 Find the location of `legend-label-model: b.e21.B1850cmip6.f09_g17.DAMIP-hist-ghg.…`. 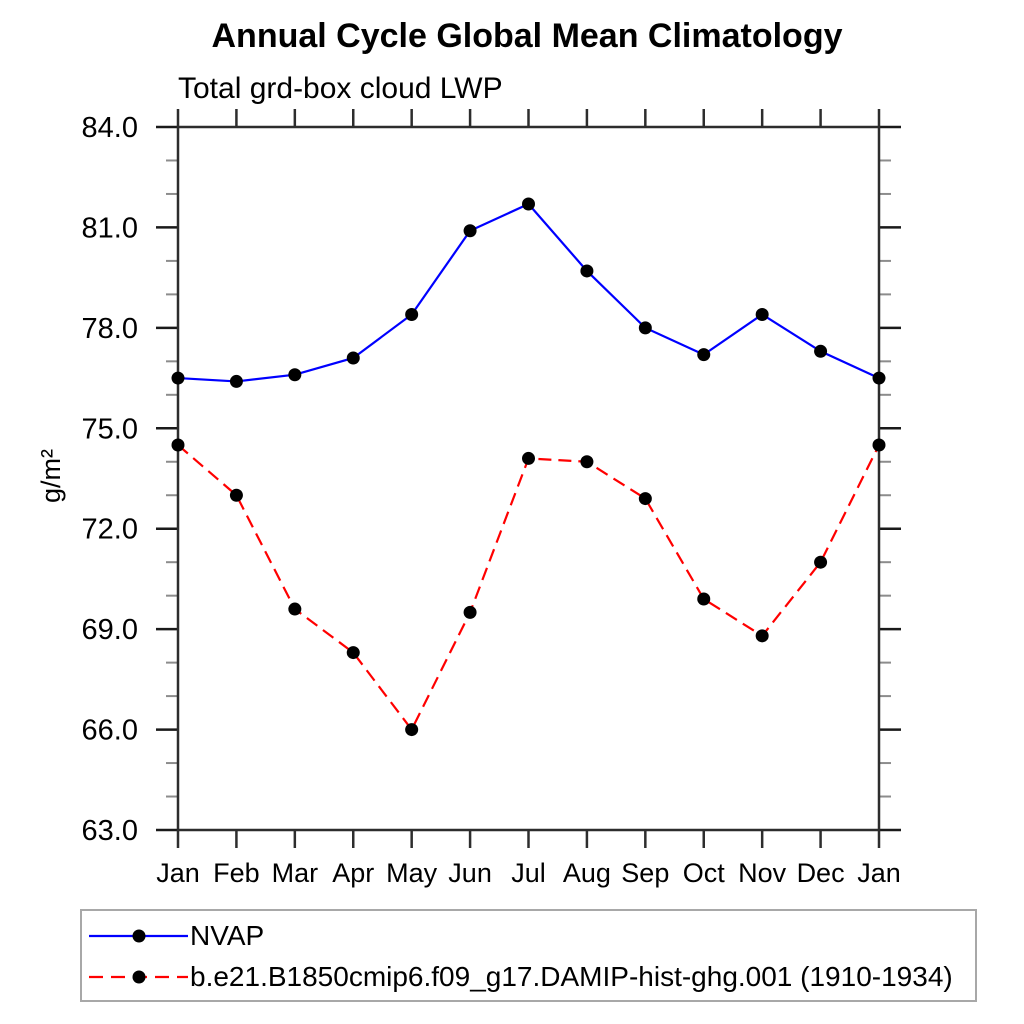

legend-label-model: b.e21.B1850cmip6.f09_g17.DAMIP-hist-ghg.… is located at coordinates (571, 976).